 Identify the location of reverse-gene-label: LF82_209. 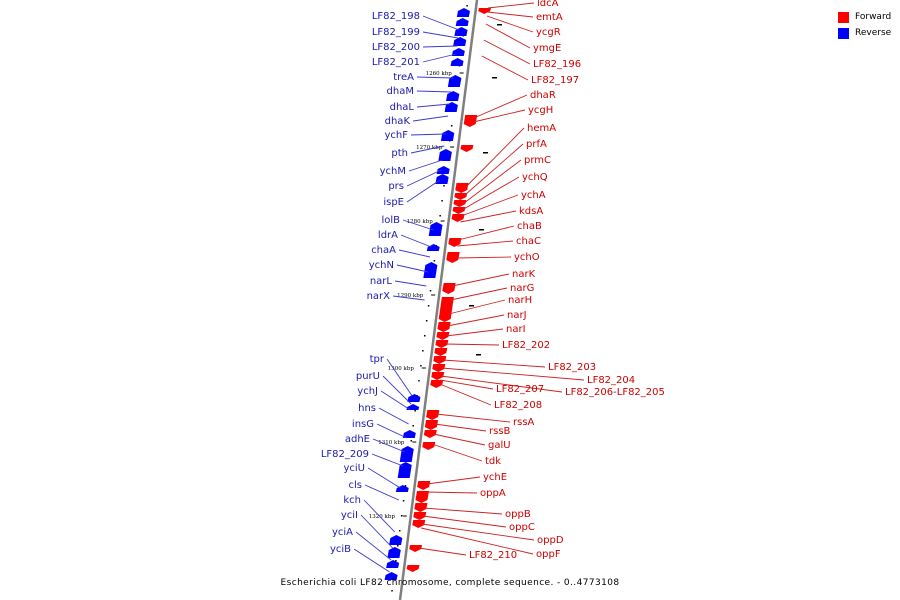
(345, 454).